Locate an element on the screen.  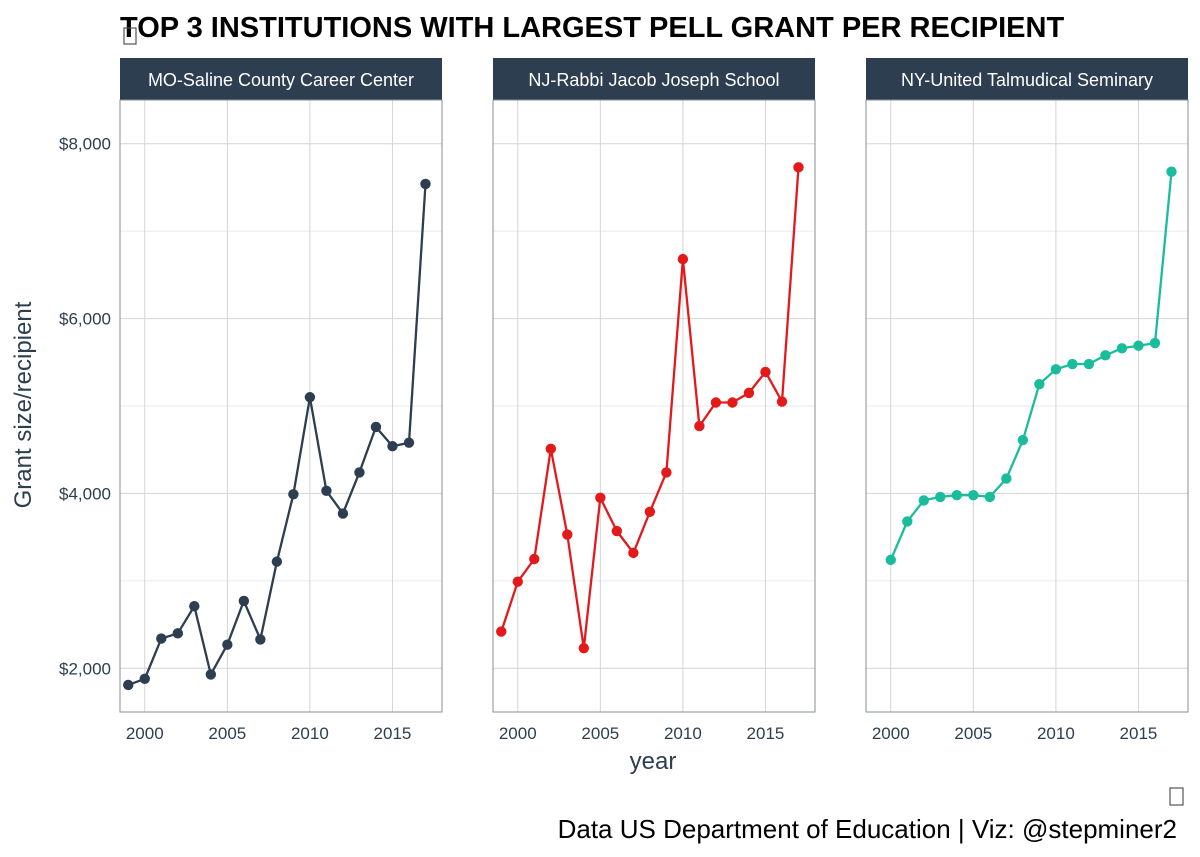
x-axis-title: year is located at coordinates (653, 761).